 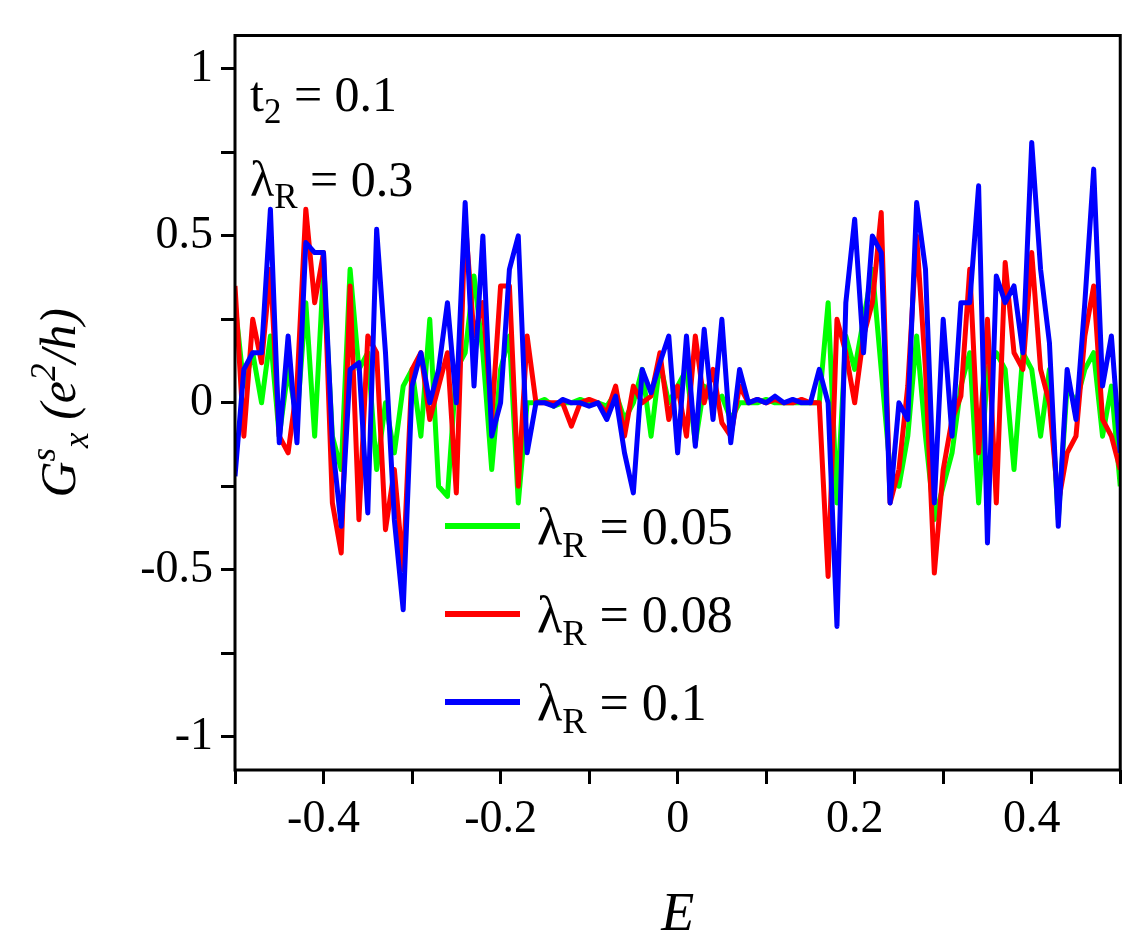 I want to click on x-axis-title: E, so click(x=677, y=912).